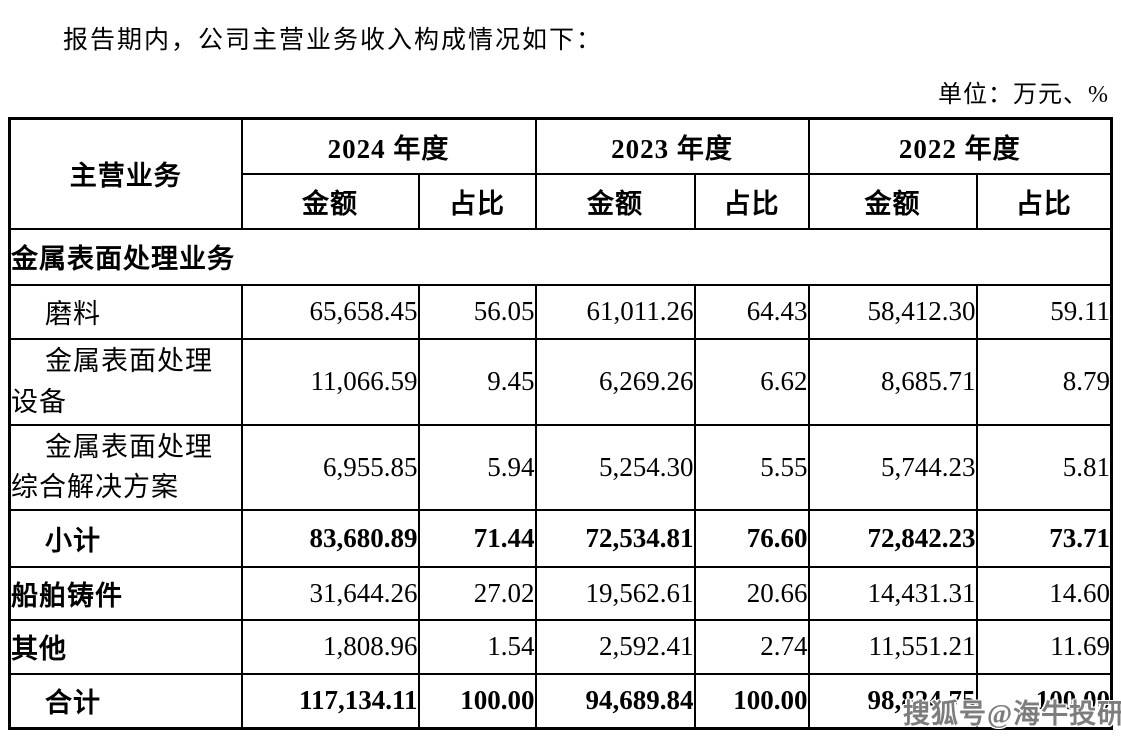  I want to click on ratio-cell: 14.60, so click(1044, 593).